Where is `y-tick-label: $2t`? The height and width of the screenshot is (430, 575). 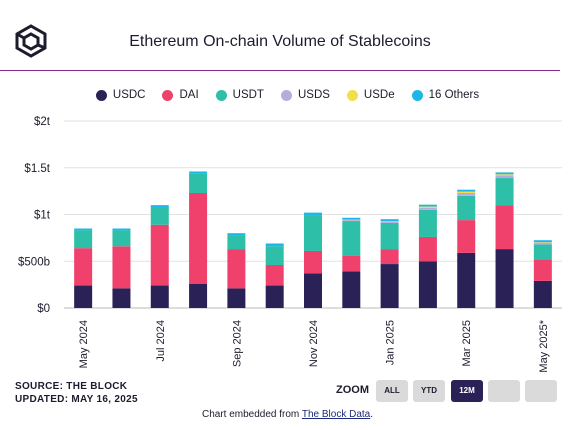 y-tick-label: $2t is located at coordinates (42, 122).